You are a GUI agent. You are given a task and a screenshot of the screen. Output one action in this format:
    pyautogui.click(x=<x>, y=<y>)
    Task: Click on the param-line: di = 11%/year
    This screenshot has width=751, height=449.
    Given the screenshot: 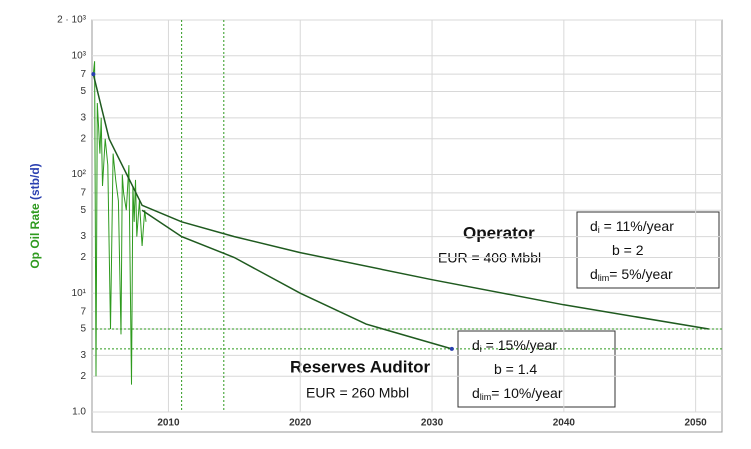 What is the action you would take?
    pyautogui.click(x=632, y=227)
    